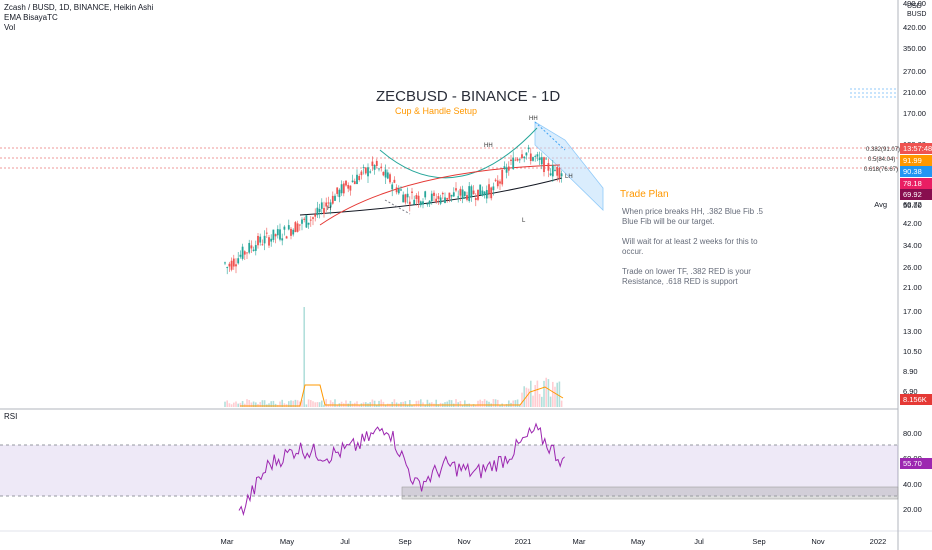 The image size is (932, 550). I want to click on rsi-tick-label: 80.00, so click(912, 433).